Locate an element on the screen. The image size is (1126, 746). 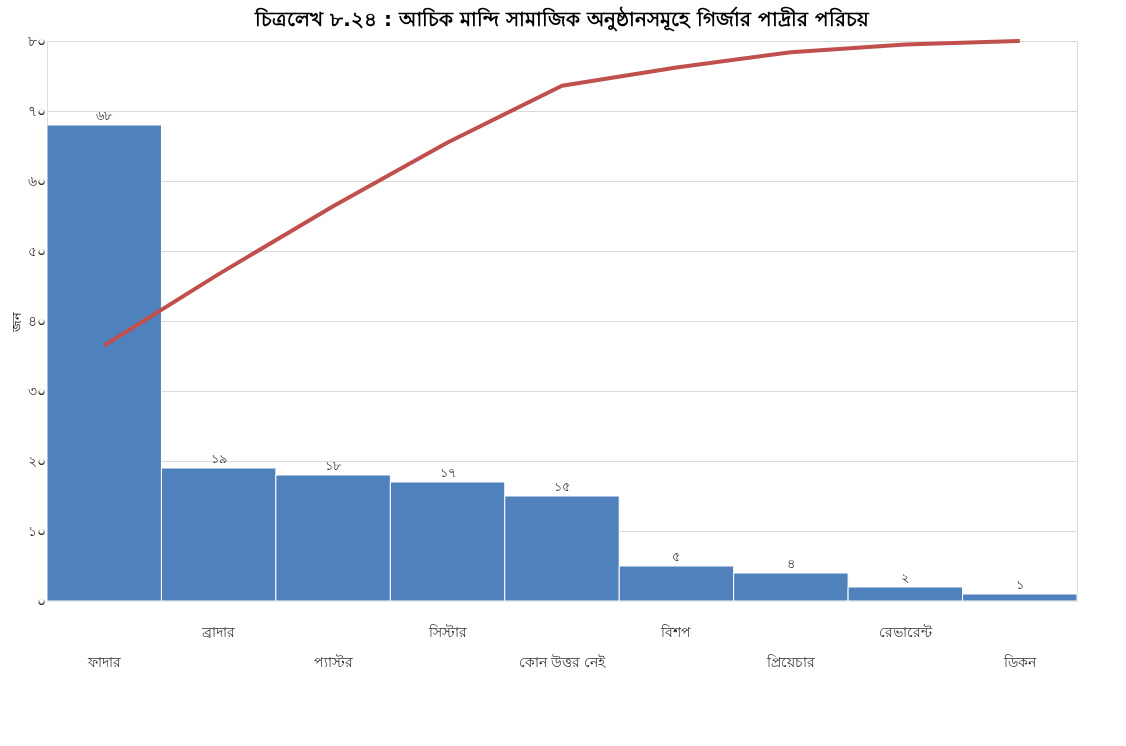
data-label: ১৮ is located at coordinates (334, 465).